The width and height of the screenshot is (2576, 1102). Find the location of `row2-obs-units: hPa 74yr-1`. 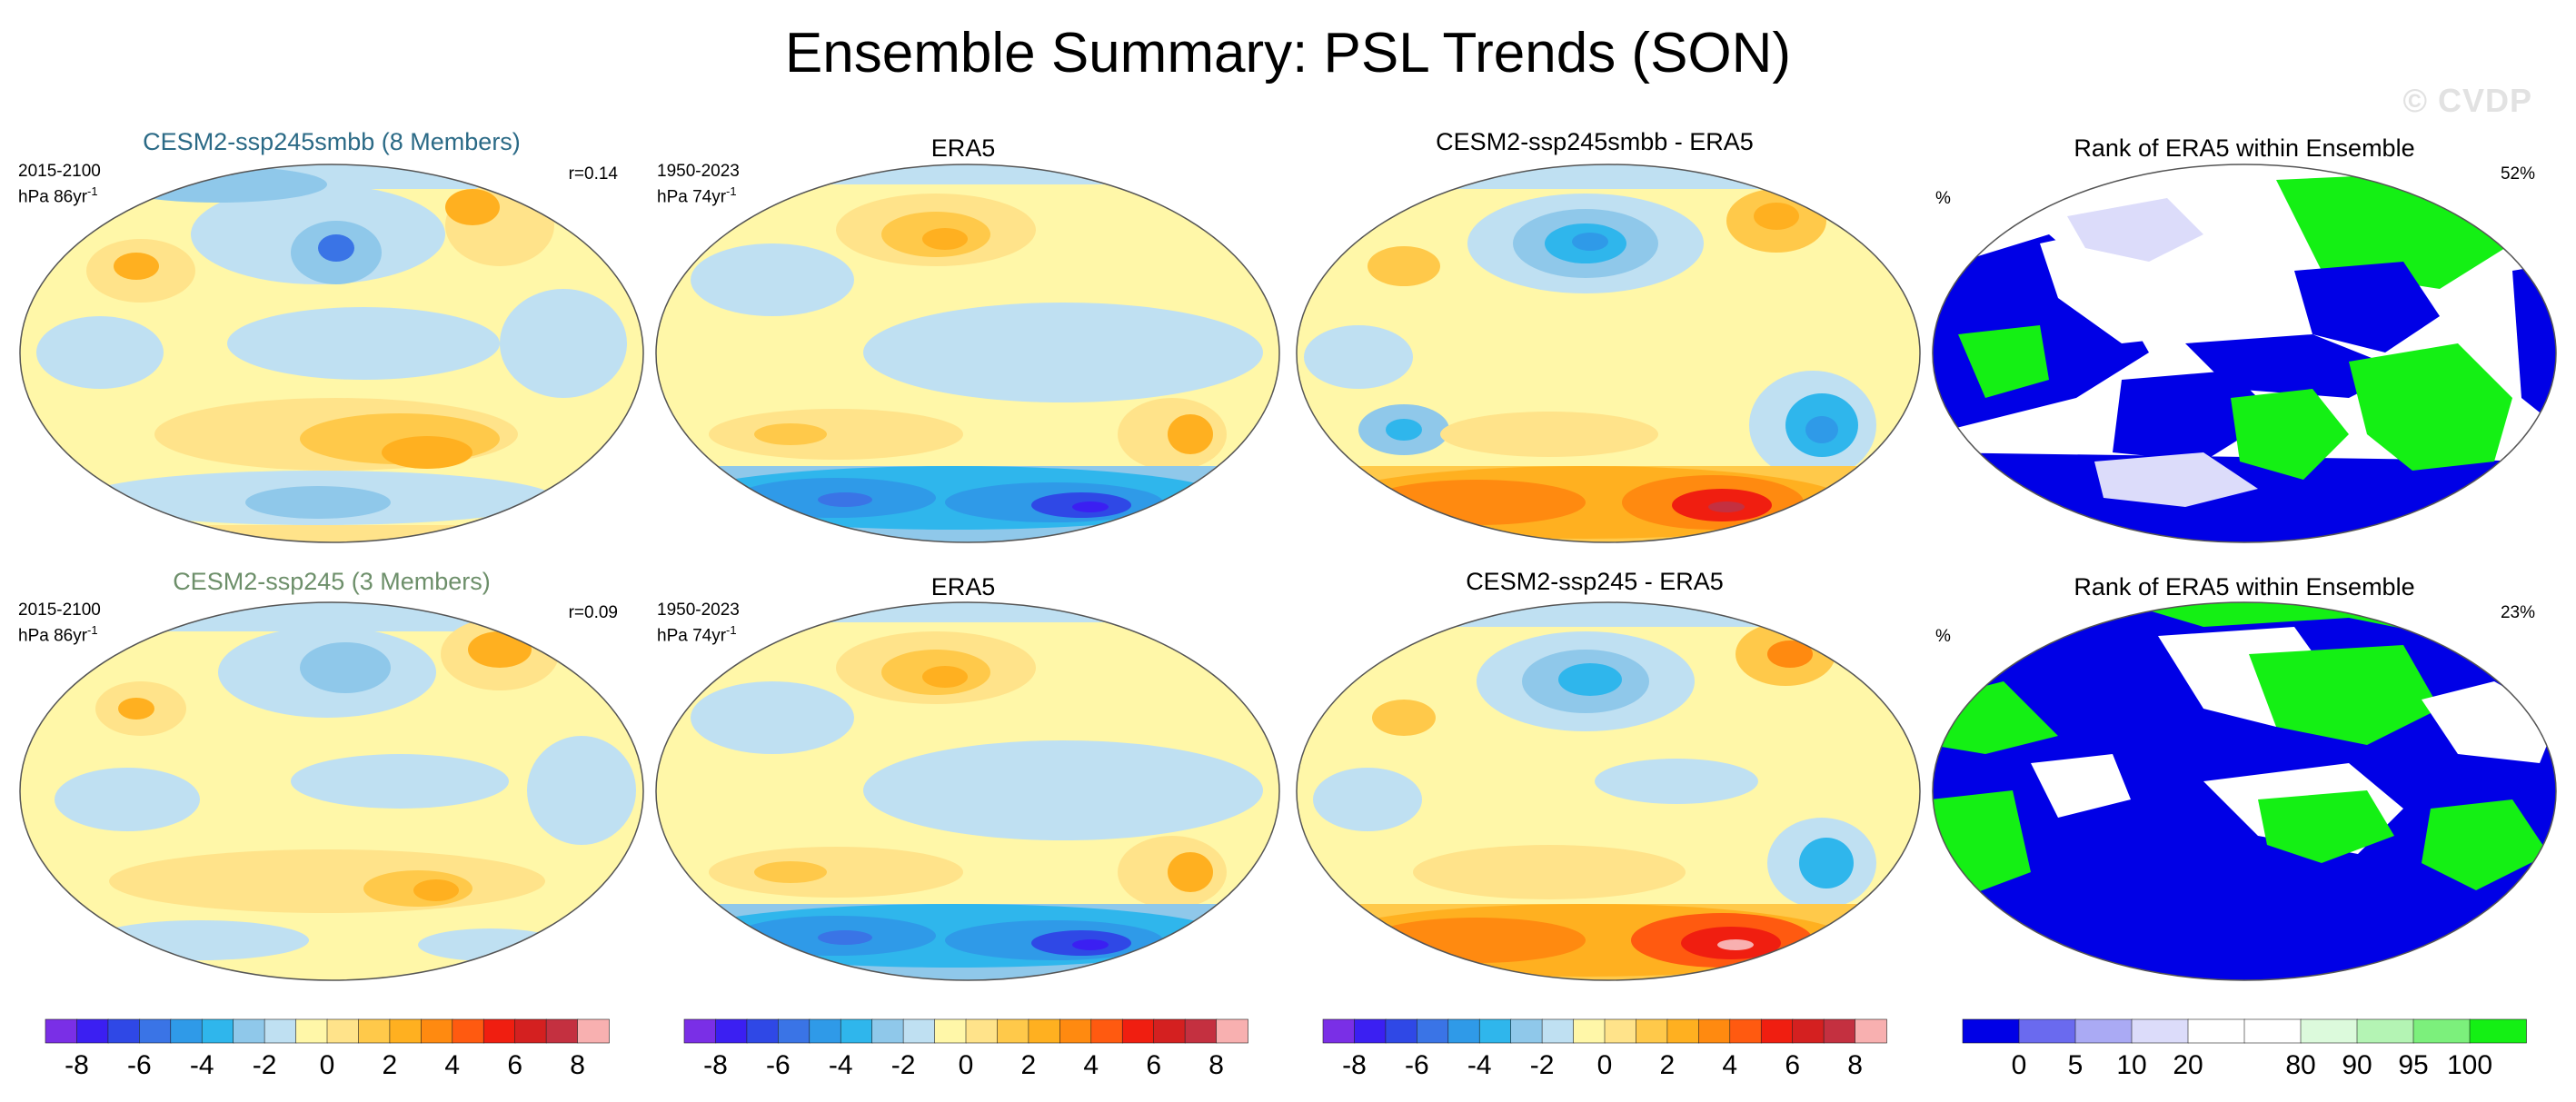

row2-obs-units: hPa 74yr-1 is located at coordinates (697, 634).